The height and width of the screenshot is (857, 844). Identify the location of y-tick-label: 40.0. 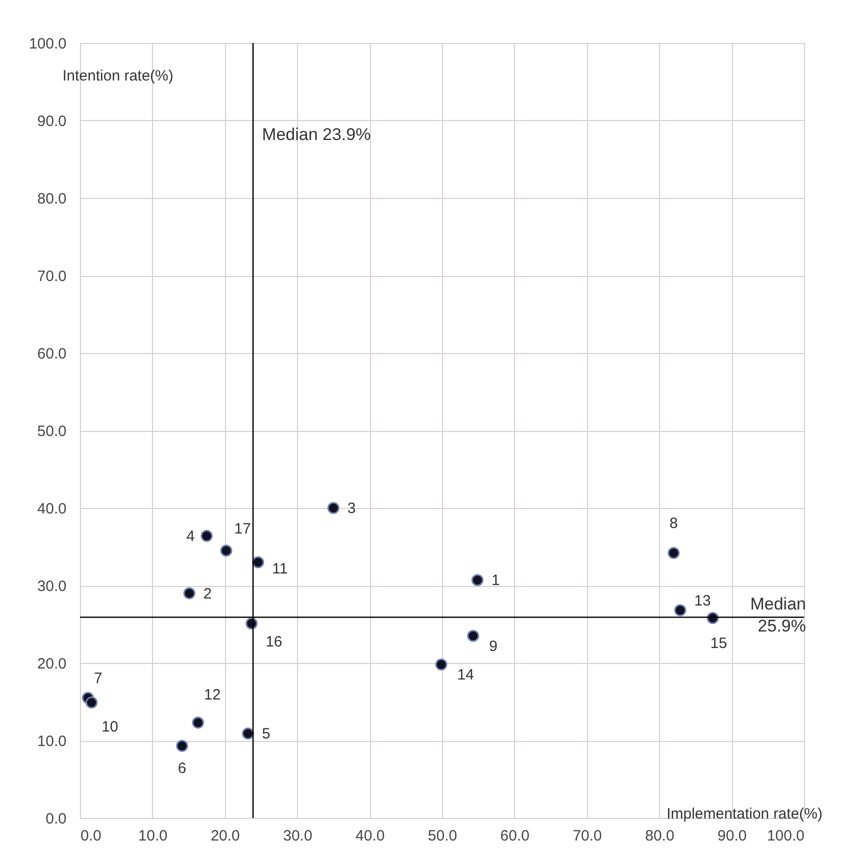
(51, 509).